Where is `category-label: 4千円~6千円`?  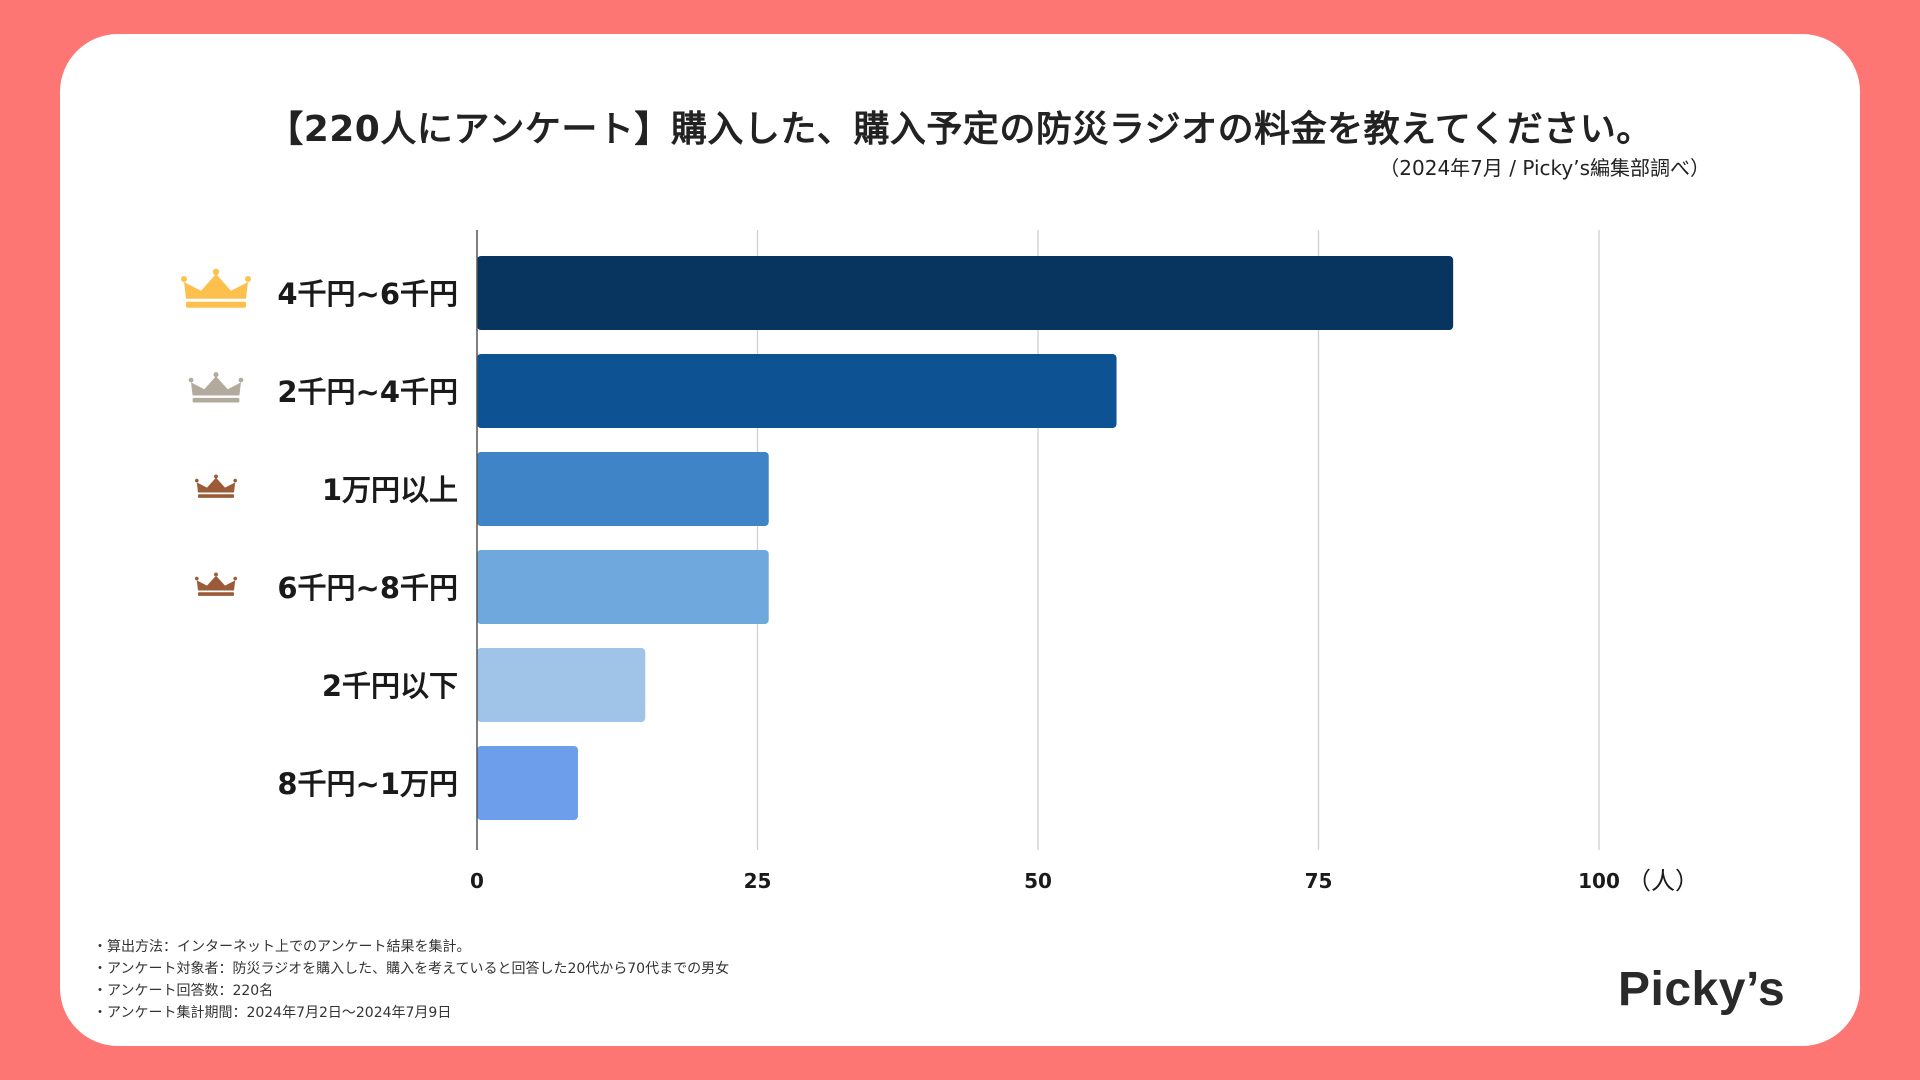
category-label: 4千円~6千円 is located at coordinates (367, 294).